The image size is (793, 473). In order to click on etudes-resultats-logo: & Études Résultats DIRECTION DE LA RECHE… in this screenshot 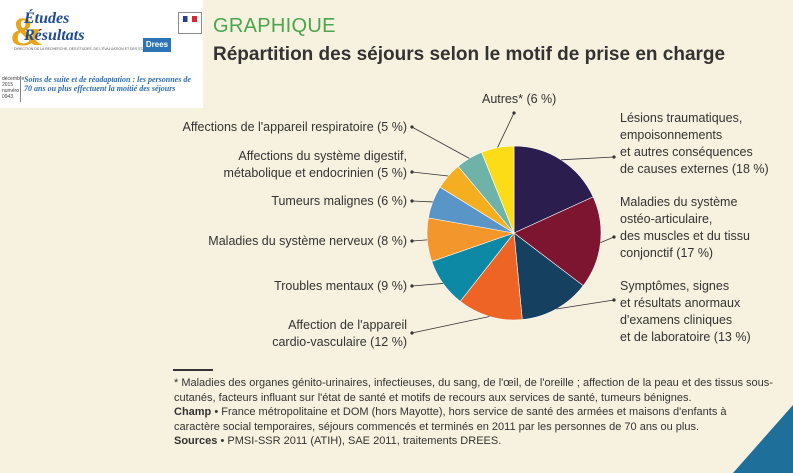, I will do `click(86, 31)`.